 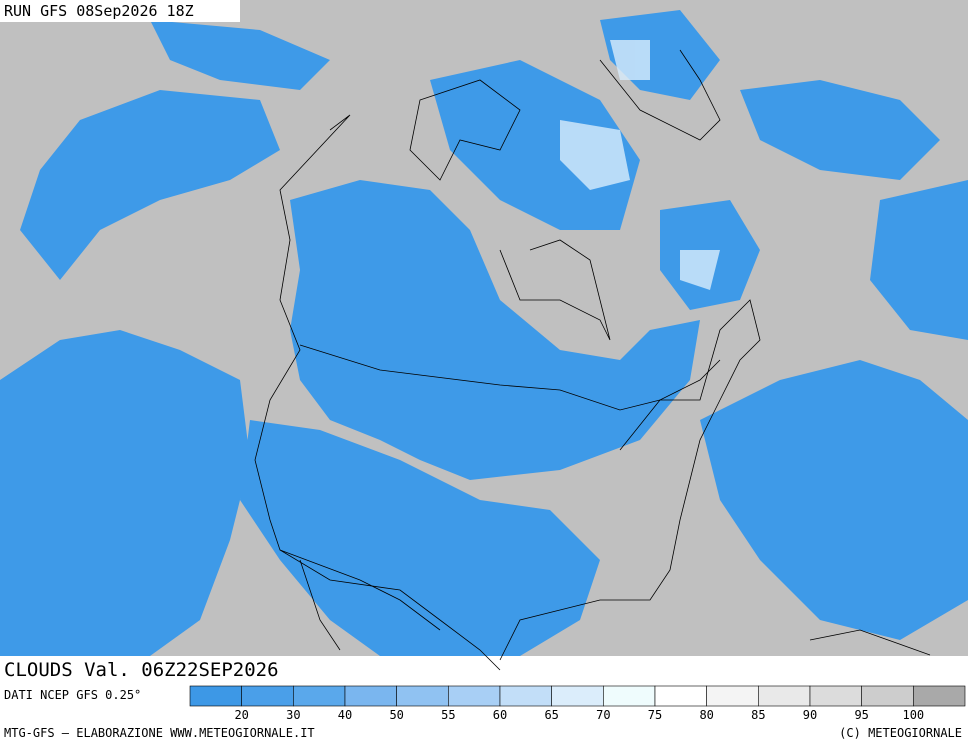 I want to click on colorbar-label: 20, so click(x=241, y=715).